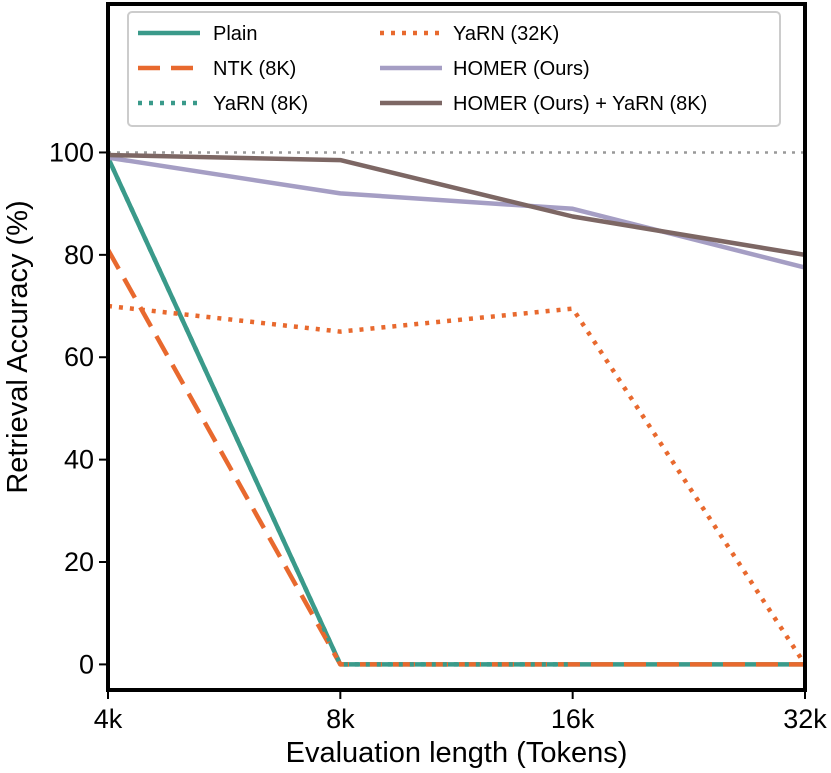 This screenshot has width=831, height=773. Describe the element at coordinates (71, 152) in the screenshot. I see `y-tick-label: 100` at that location.